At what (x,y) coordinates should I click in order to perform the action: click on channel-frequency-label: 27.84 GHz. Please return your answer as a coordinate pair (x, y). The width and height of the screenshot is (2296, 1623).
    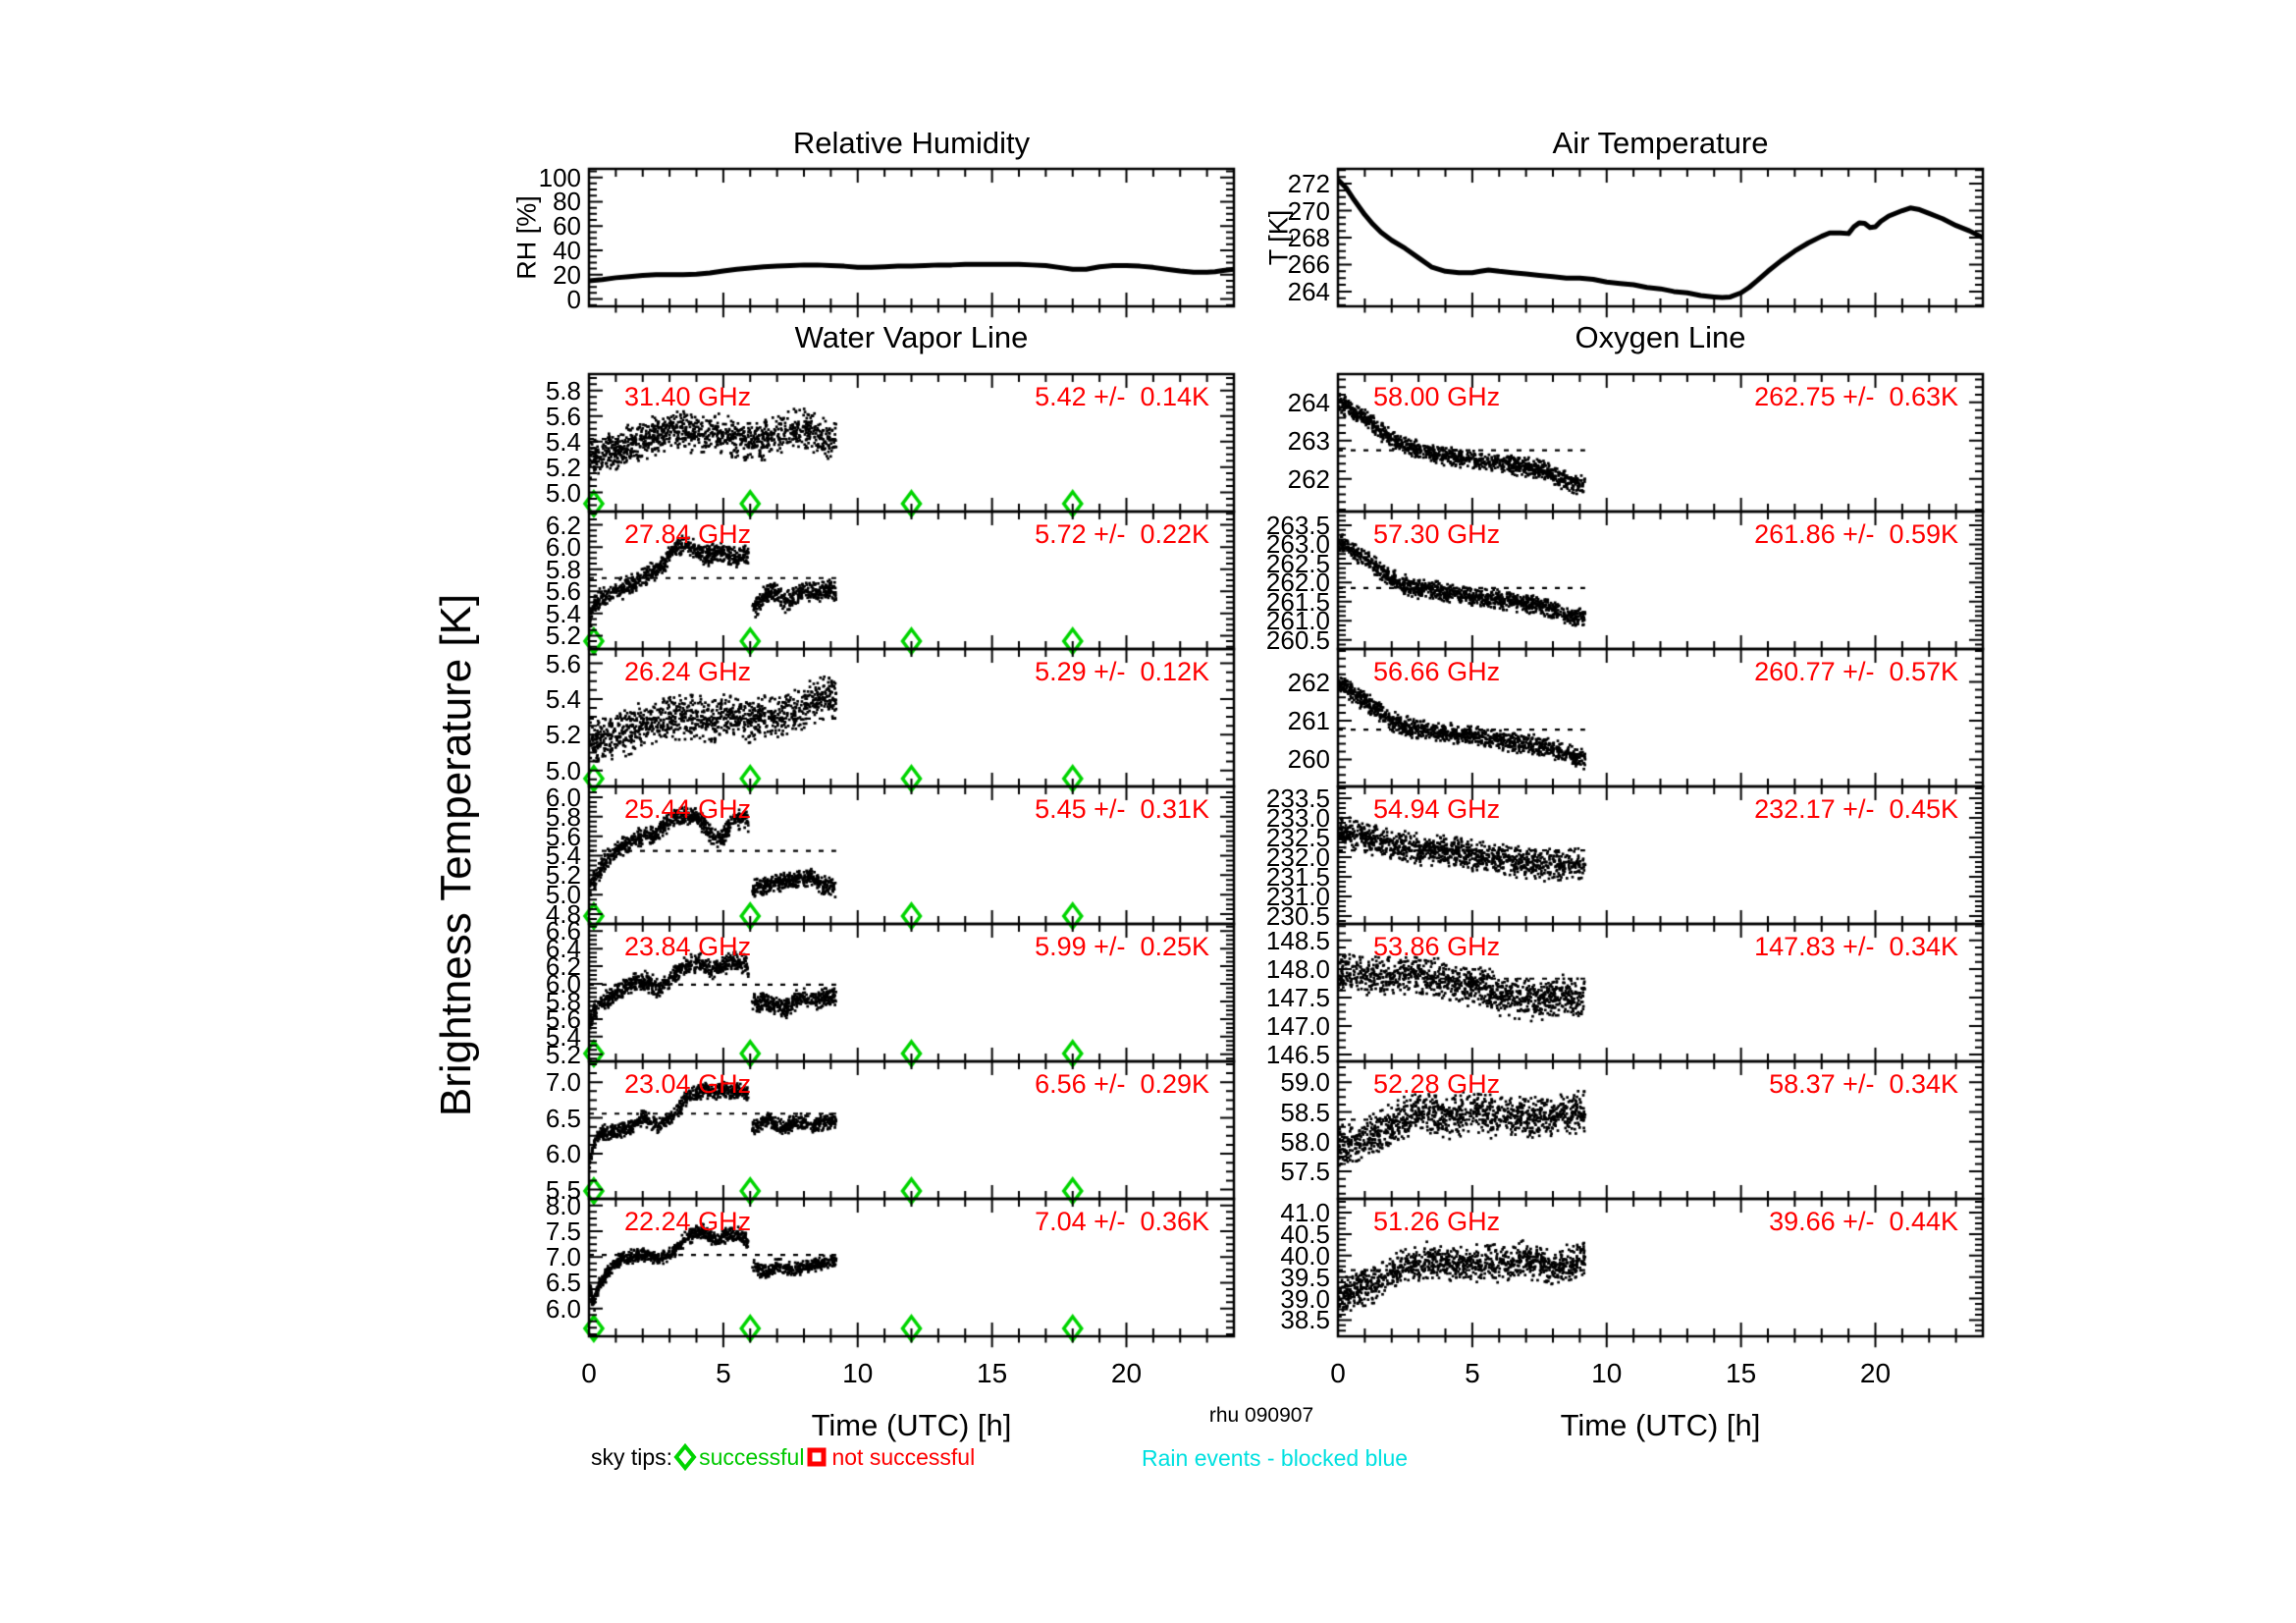
    Looking at the image, I should click on (688, 534).